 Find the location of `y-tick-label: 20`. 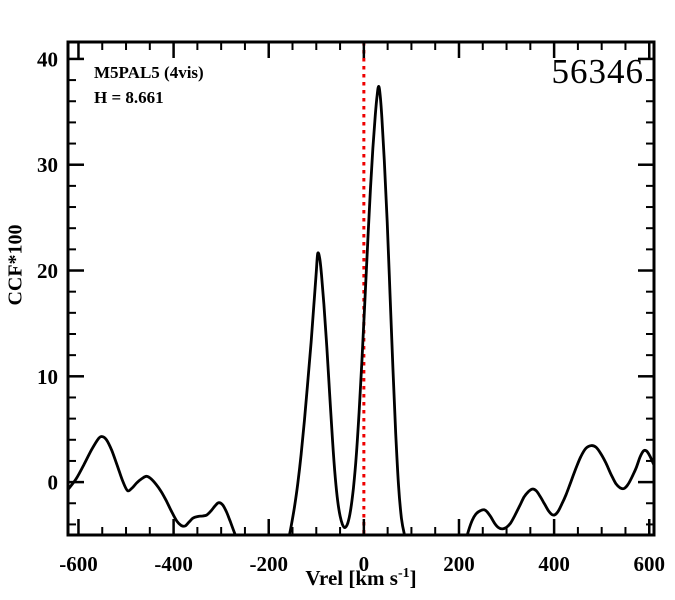

y-tick-label: 20 is located at coordinates (47, 271).